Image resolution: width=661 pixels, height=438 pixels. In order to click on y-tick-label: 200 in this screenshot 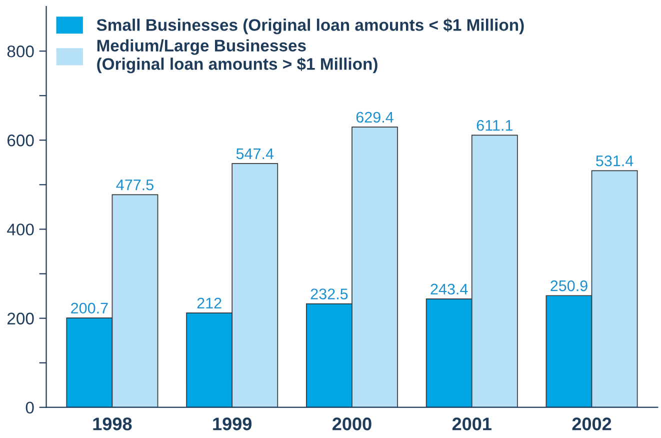, I will do `click(21, 318)`.